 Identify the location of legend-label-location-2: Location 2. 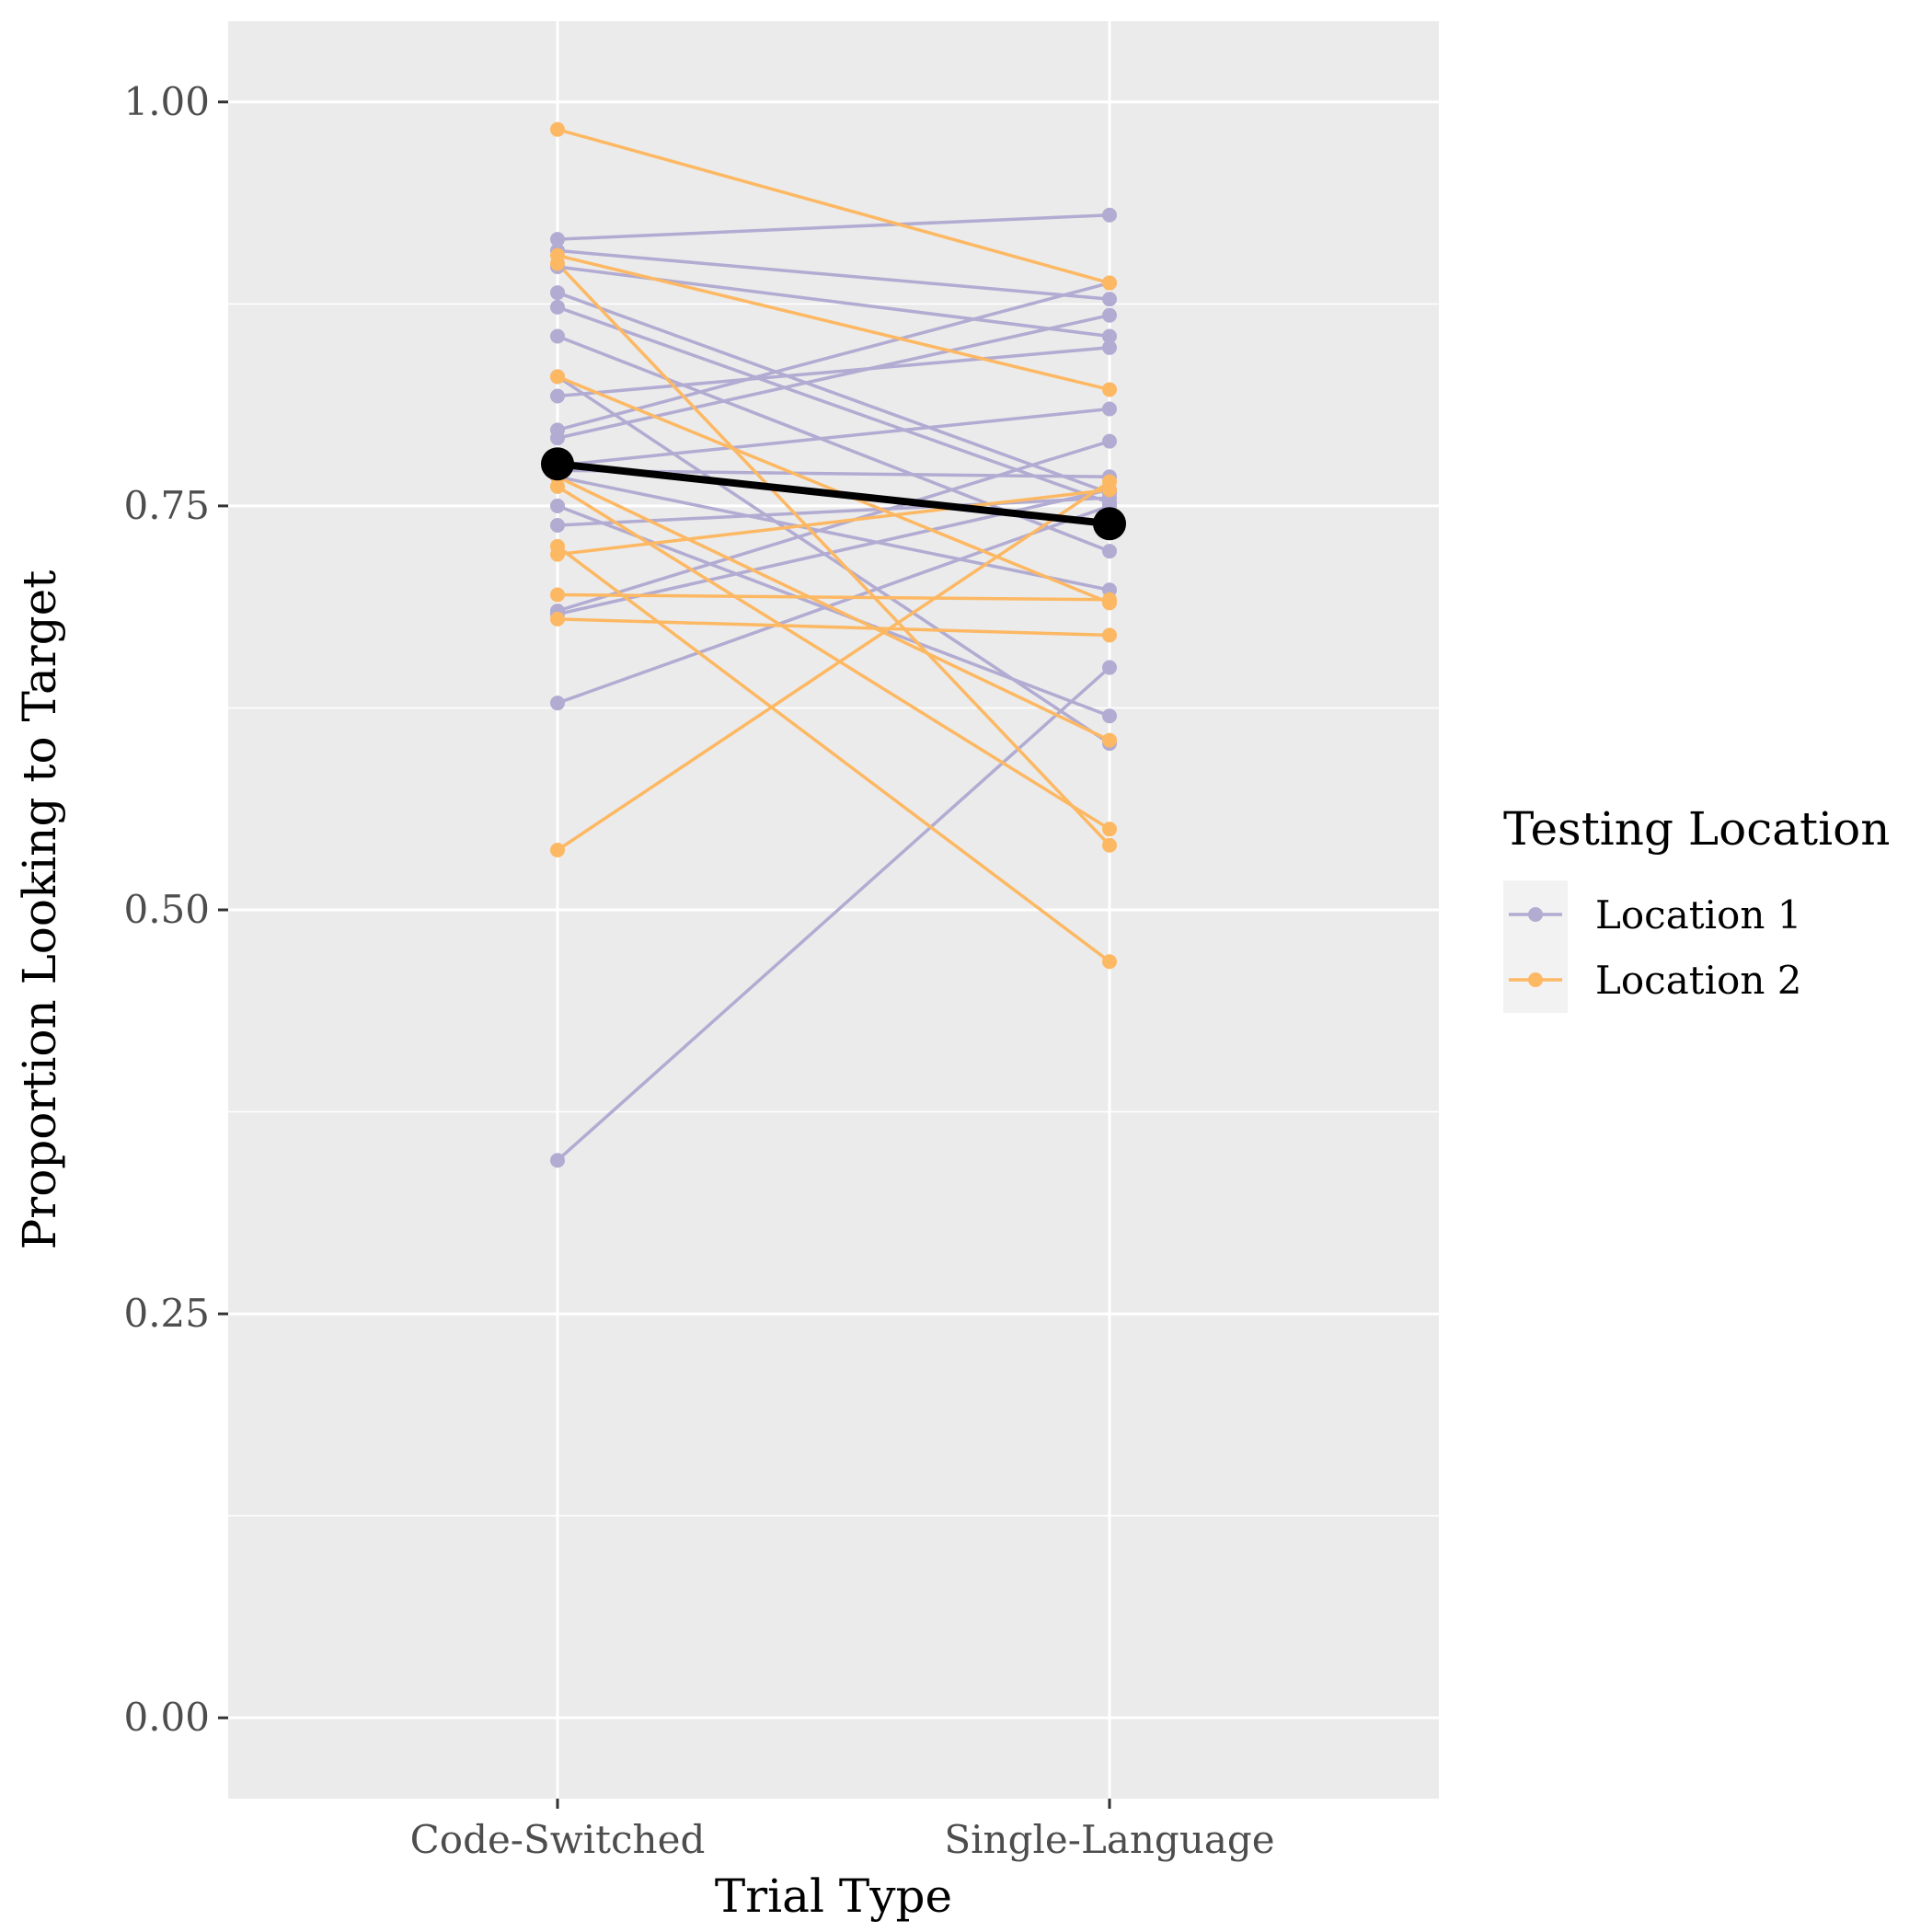
(1698, 980).